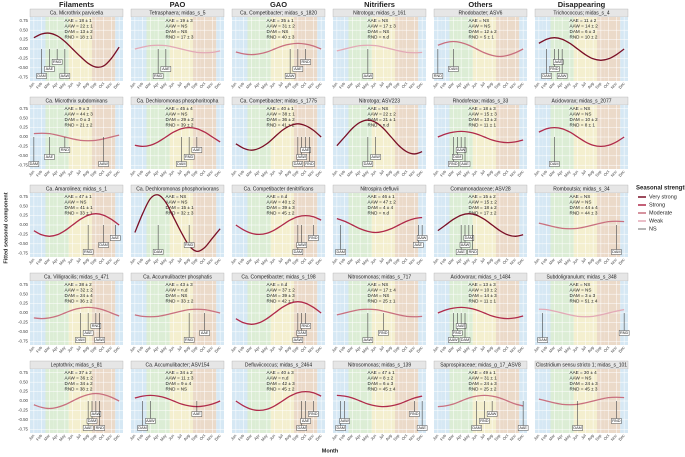 The width and height of the screenshot is (685, 457). What do you see at coordinates (483, 295) in the screenshot?
I see `stat-line: DAM = 14 ± 3` at bounding box center [483, 295].